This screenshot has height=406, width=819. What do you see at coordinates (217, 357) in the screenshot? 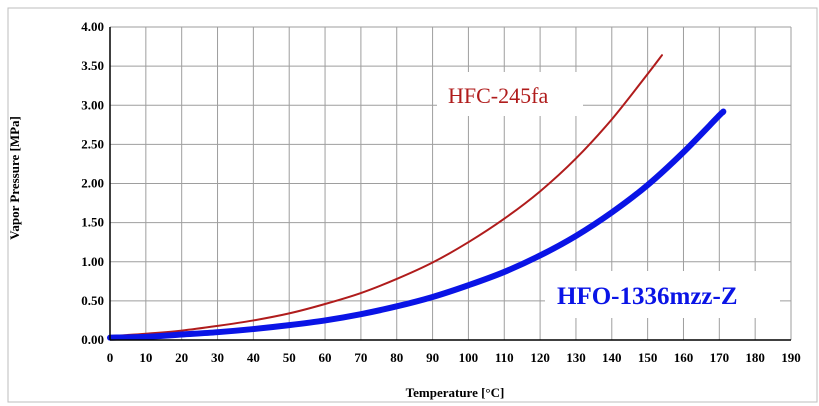
I see `x-tick-label: 30` at bounding box center [217, 357].